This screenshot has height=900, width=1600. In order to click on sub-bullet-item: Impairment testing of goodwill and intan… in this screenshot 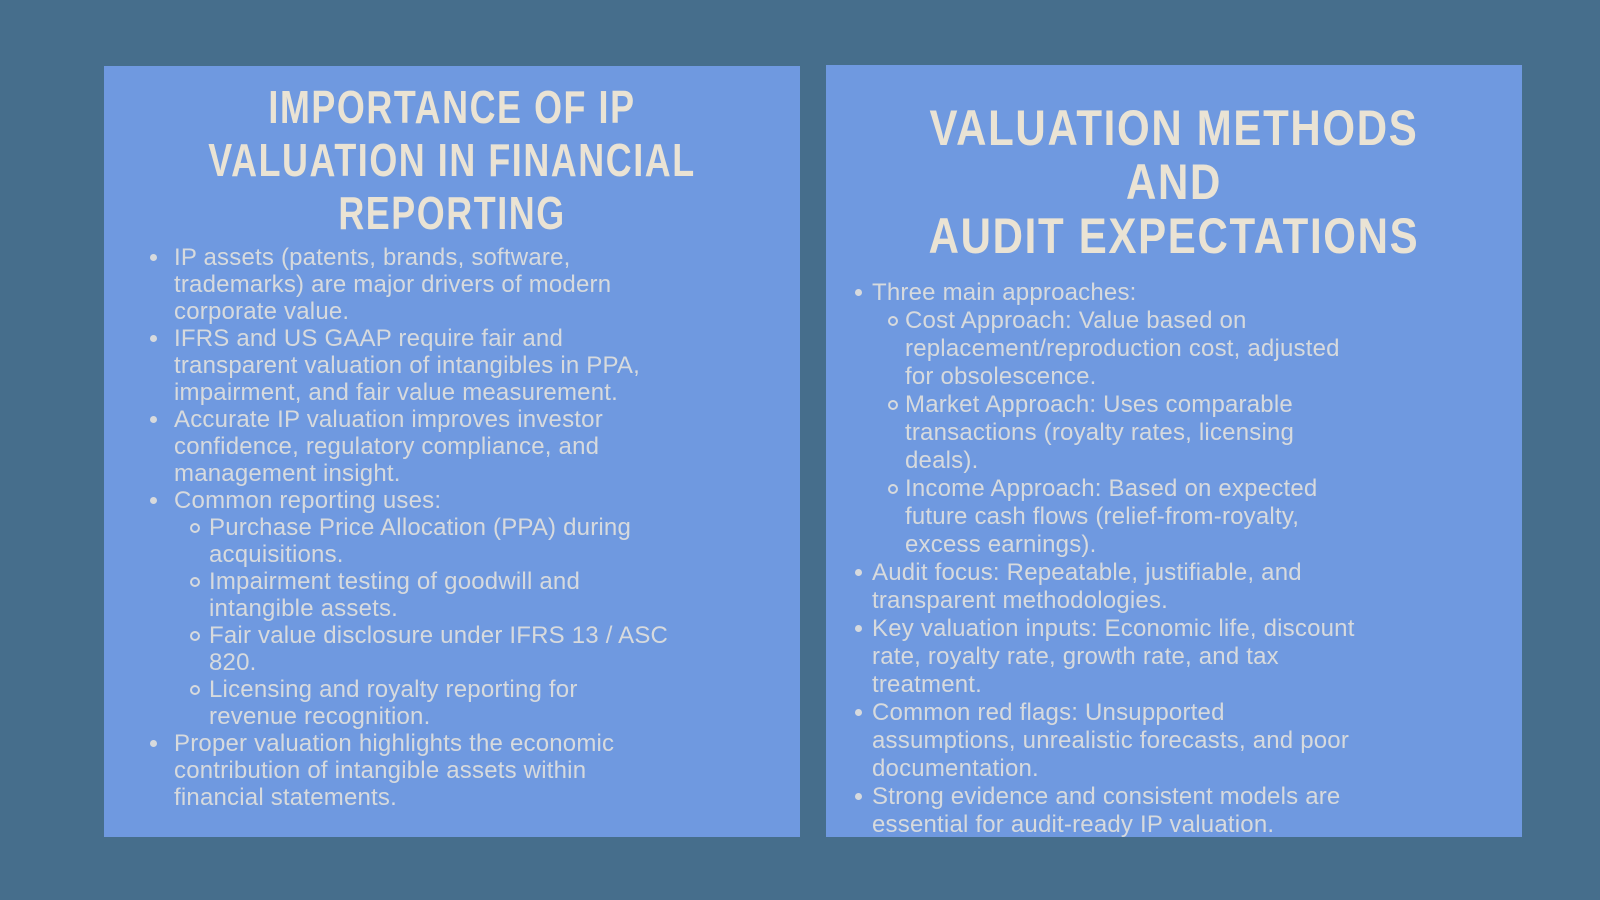, I will do `click(486, 595)`.